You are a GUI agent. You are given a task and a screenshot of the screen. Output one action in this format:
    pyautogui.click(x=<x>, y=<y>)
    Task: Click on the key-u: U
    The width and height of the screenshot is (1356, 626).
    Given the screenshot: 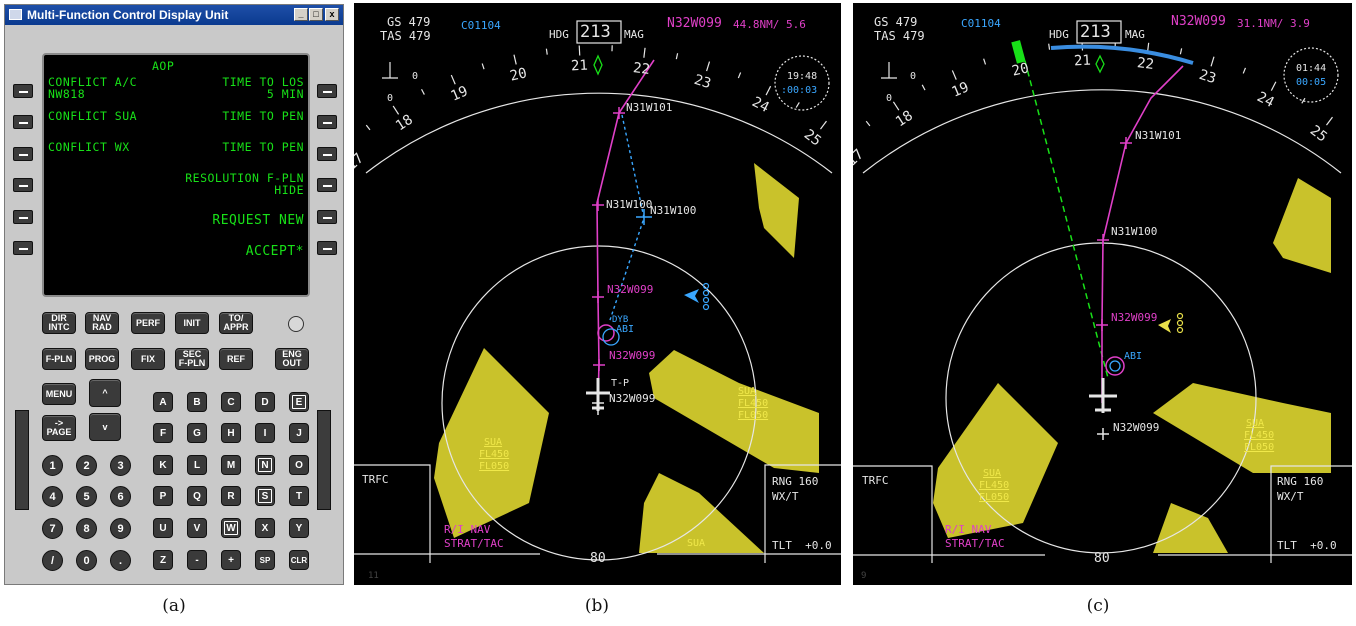 What is the action you would take?
    pyautogui.click(x=163, y=528)
    